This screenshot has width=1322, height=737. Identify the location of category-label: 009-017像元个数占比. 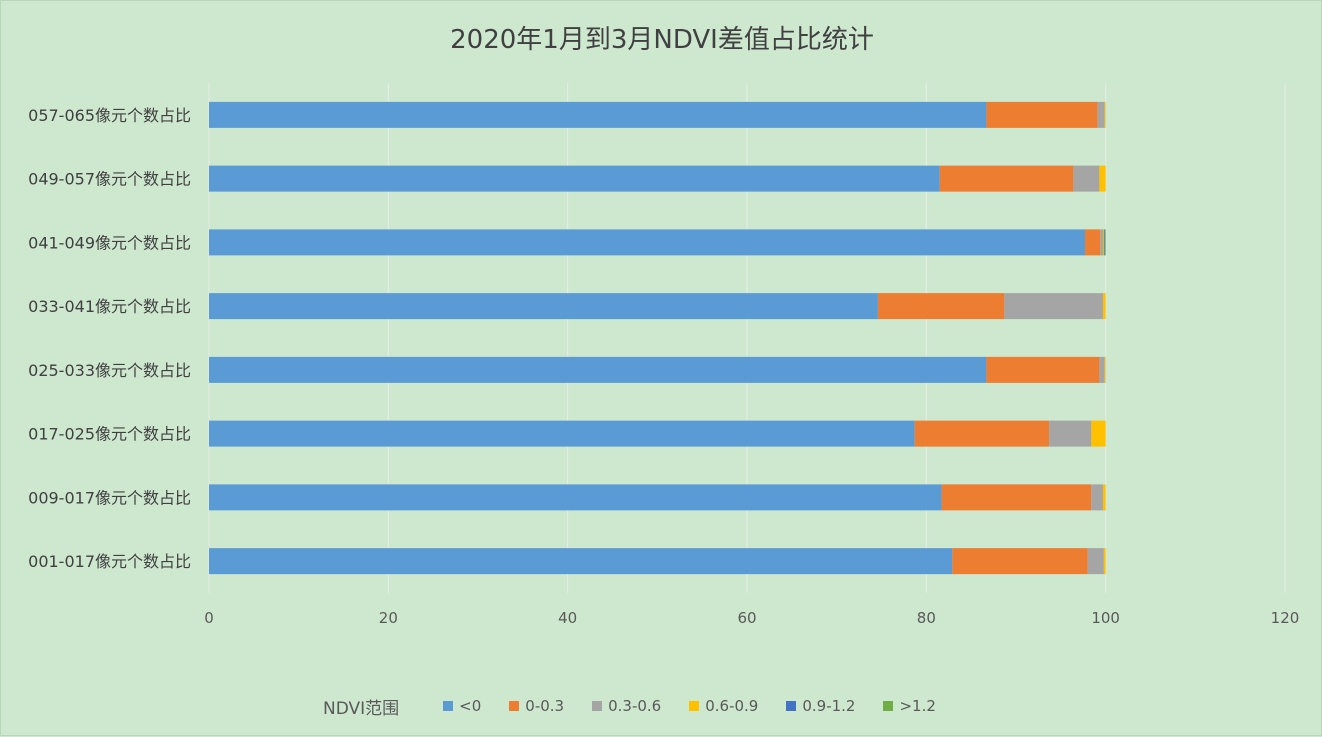
(109, 497).